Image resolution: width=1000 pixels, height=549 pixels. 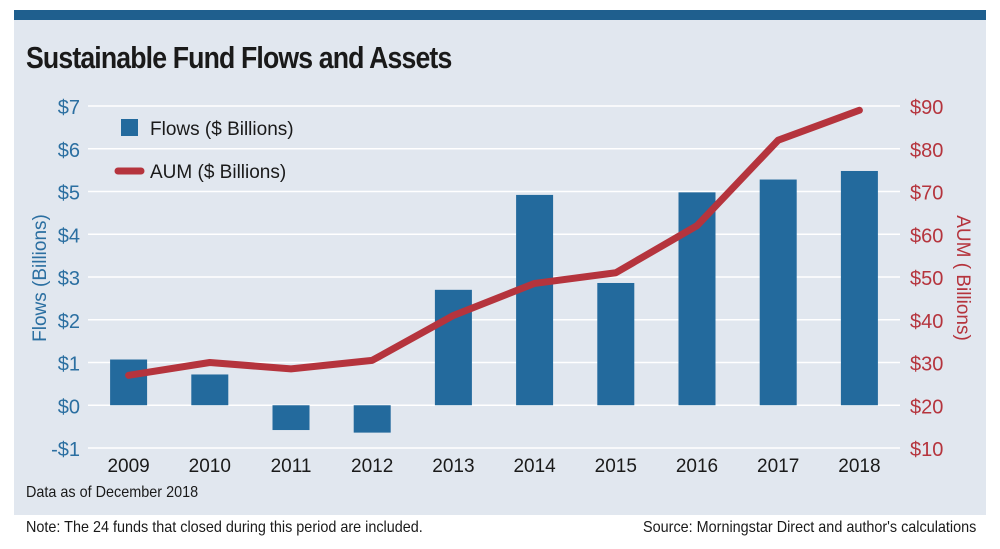 I want to click on x-tick-label: 2013, so click(x=453, y=466).